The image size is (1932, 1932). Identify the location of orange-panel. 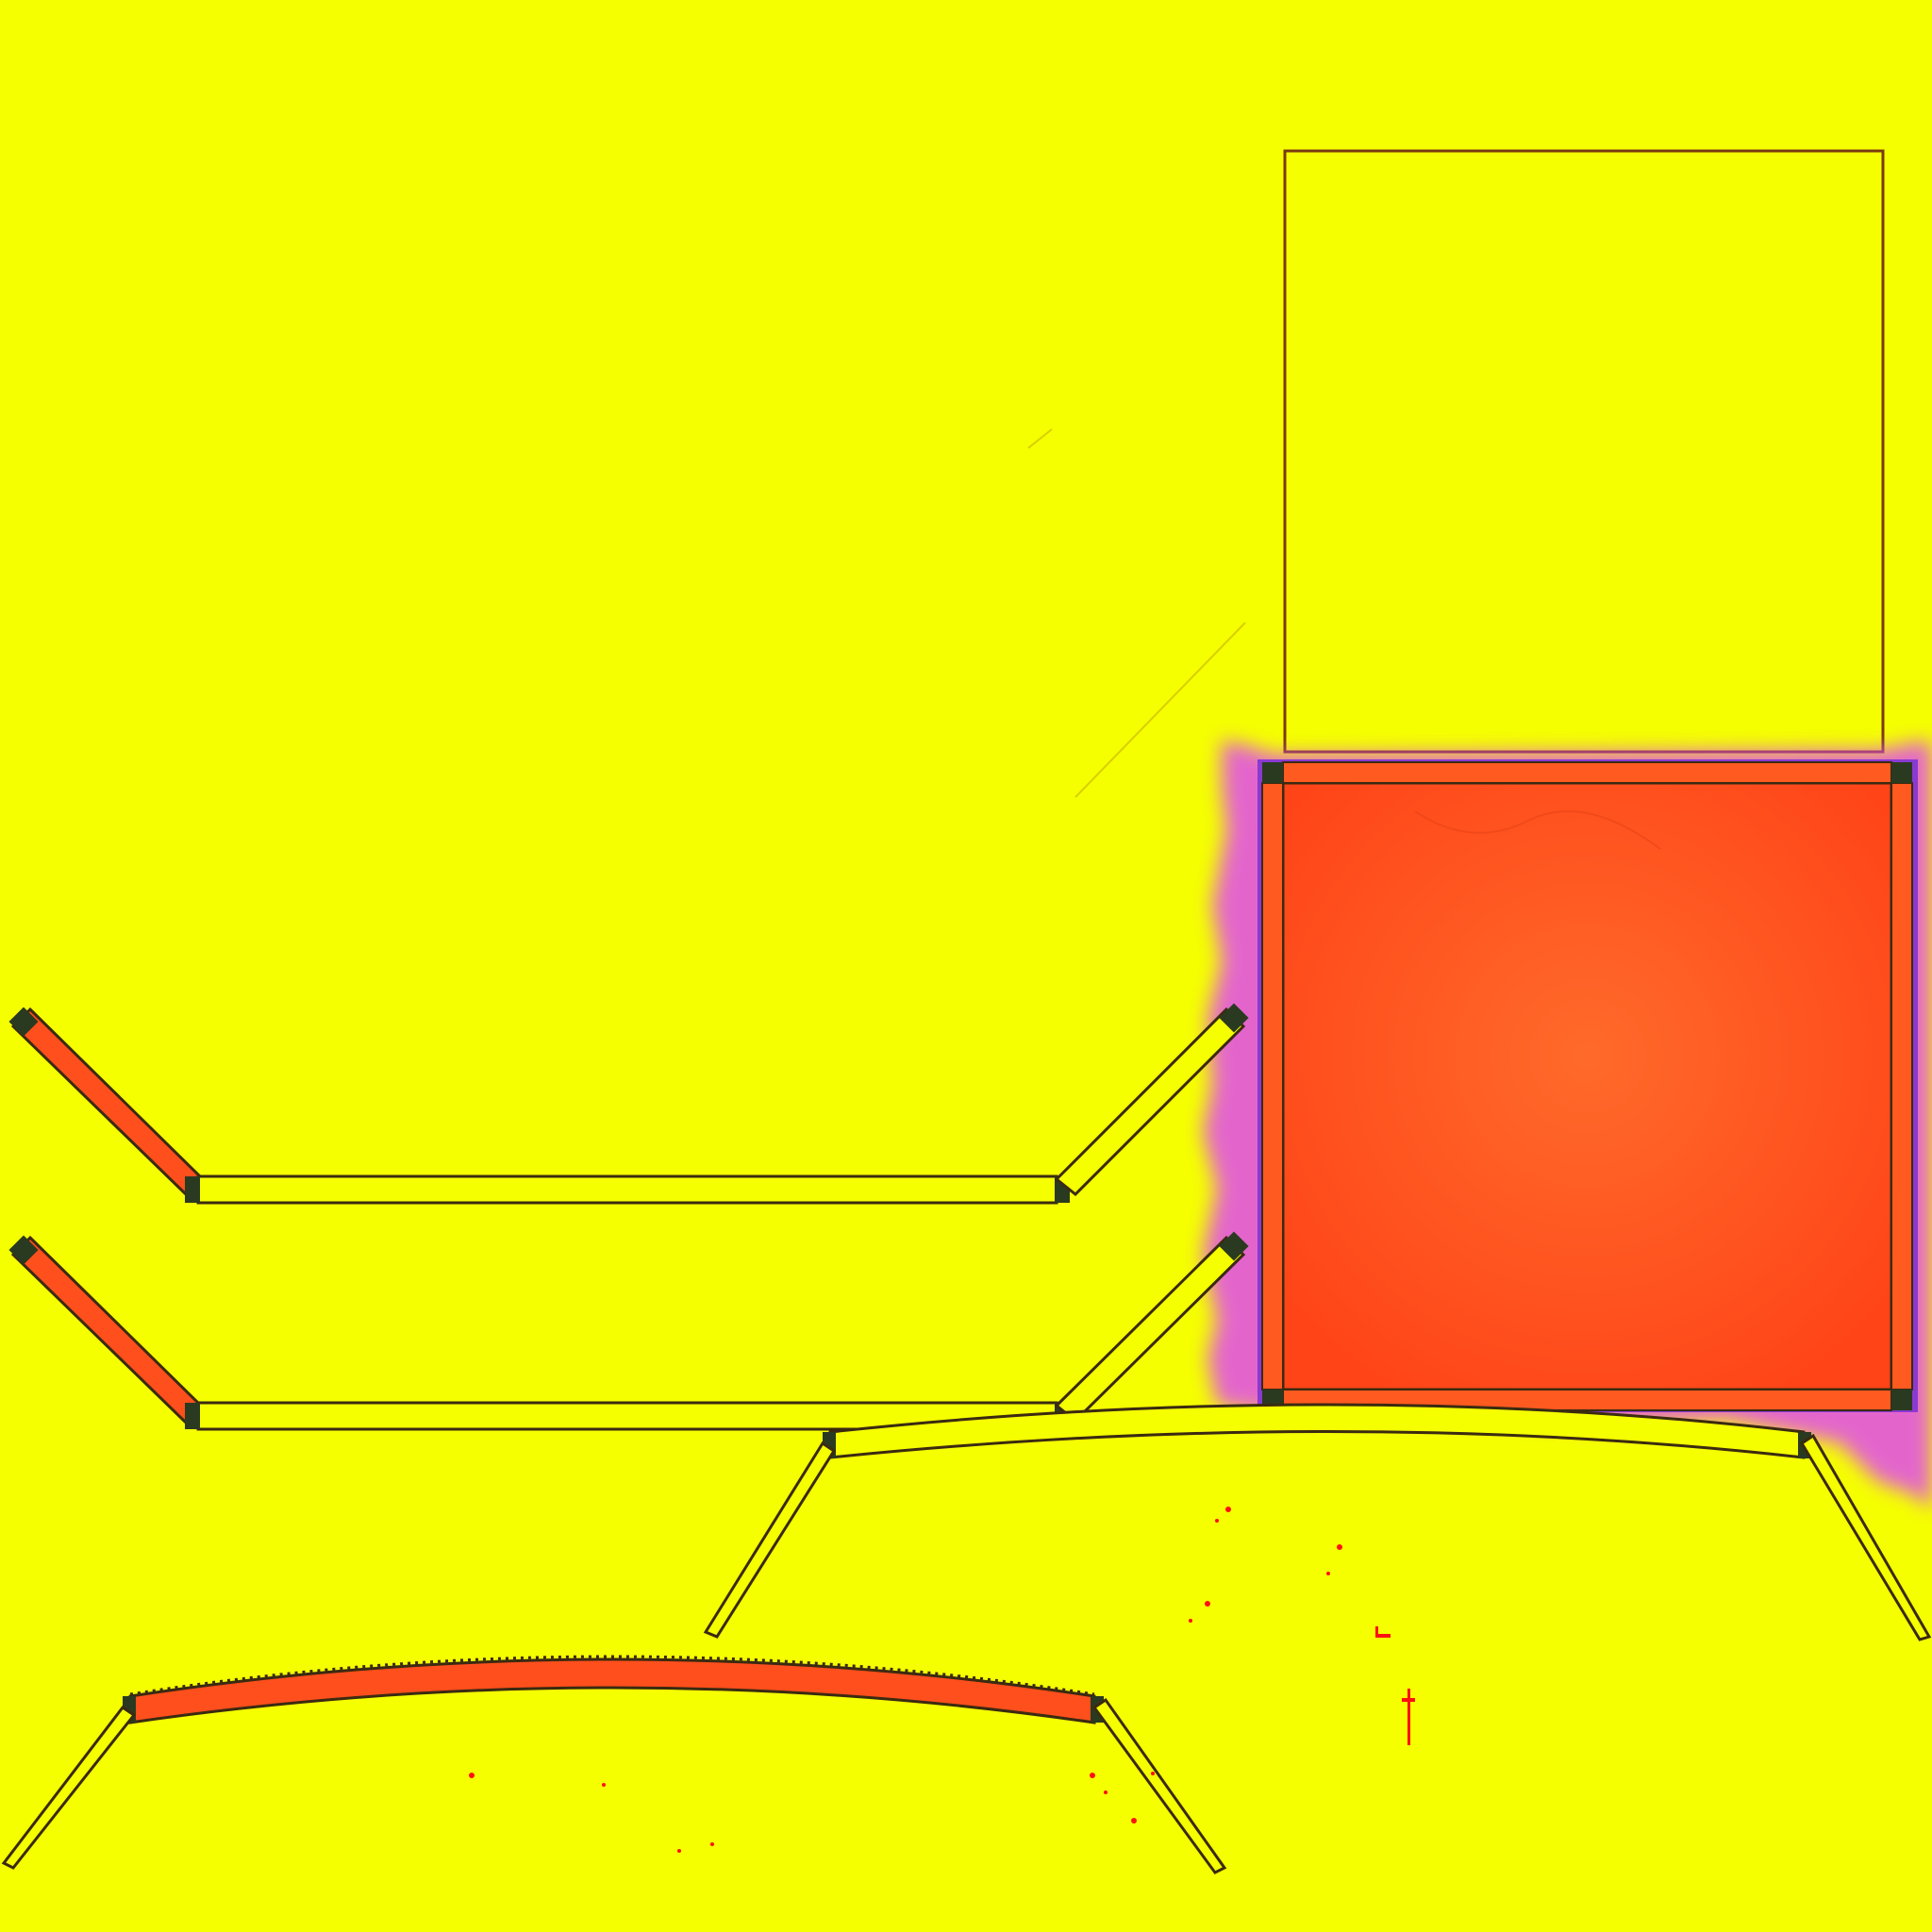
(1587, 1086).